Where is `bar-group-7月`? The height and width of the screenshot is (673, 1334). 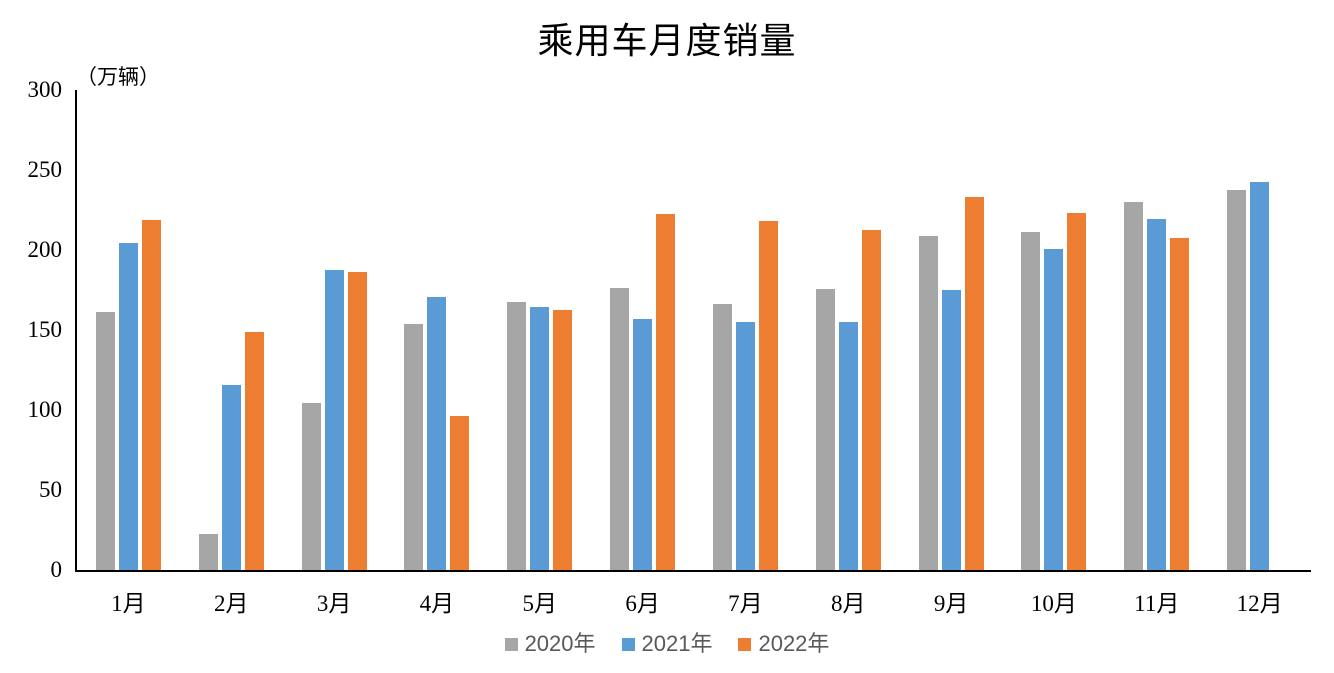 bar-group-7月 is located at coordinates (745, 330).